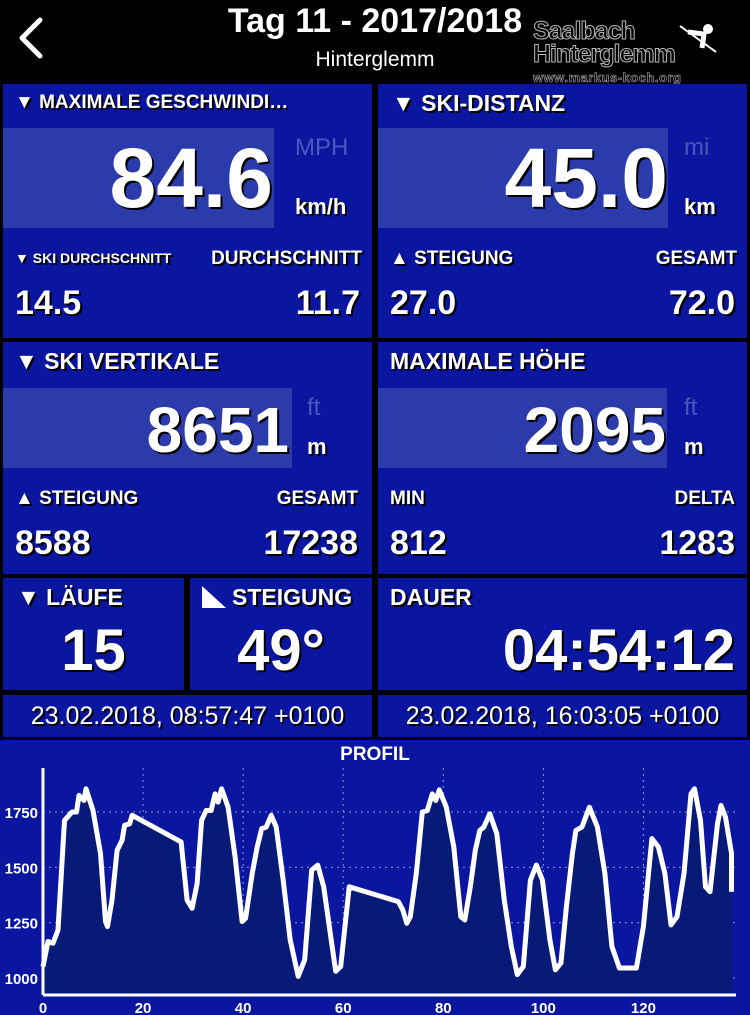  Describe the element at coordinates (53, 543) in the screenshot. I see `ascent-vertical-value: 8588` at that location.